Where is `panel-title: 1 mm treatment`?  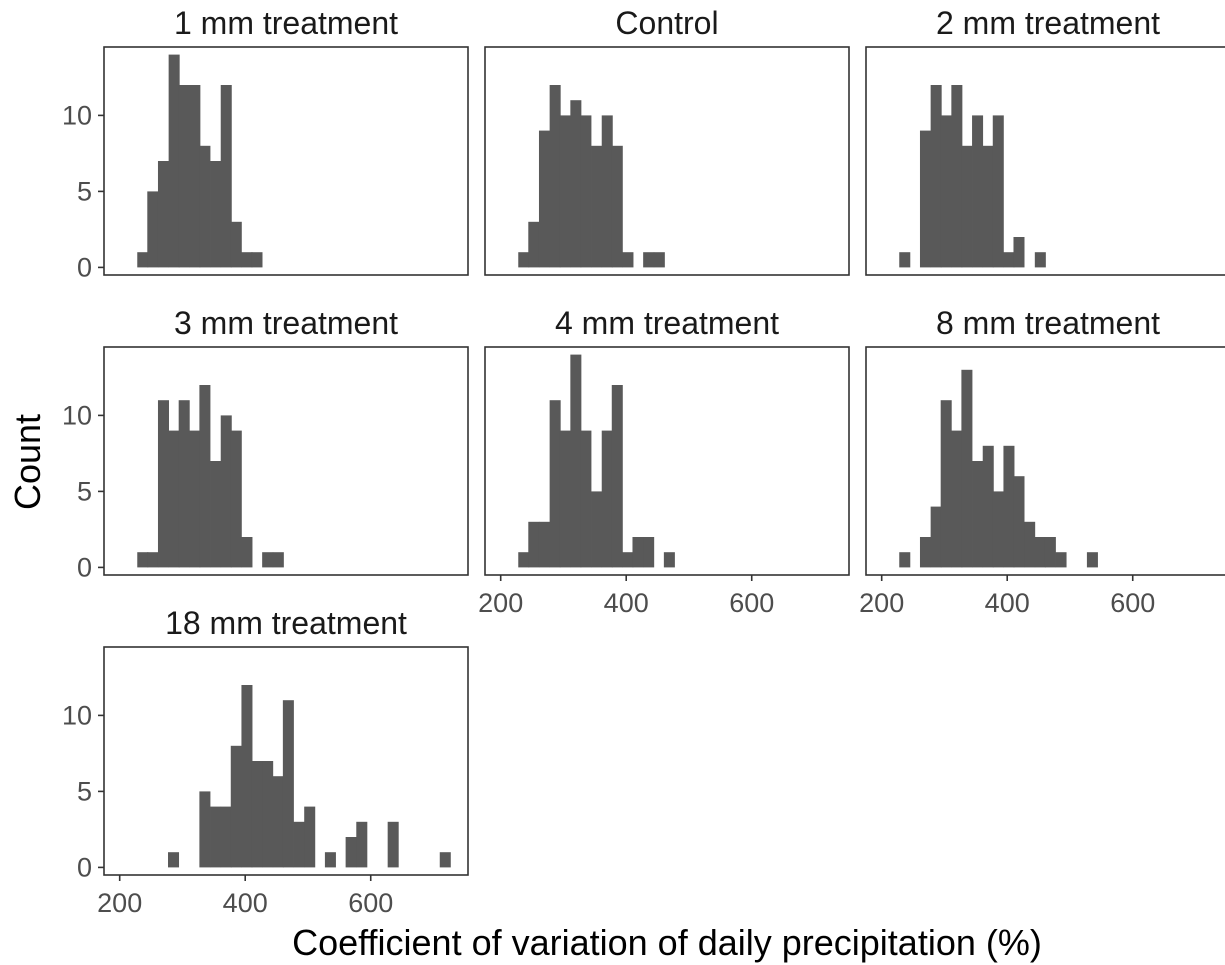 panel-title: 1 mm treatment is located at coordinates (286, 23).